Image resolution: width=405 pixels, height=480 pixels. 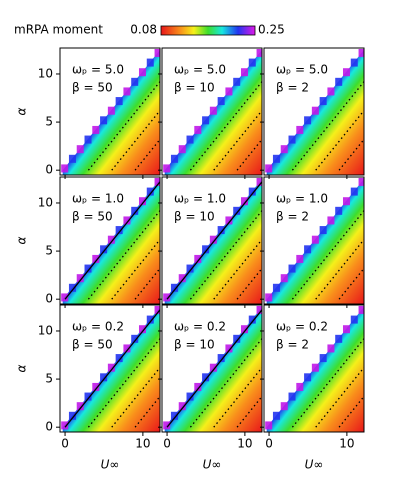 What do you see at coordinates (58, 30) in the screenshot?
I see `colorbar-label: mRPA moment` at bounding box center [58, 30].